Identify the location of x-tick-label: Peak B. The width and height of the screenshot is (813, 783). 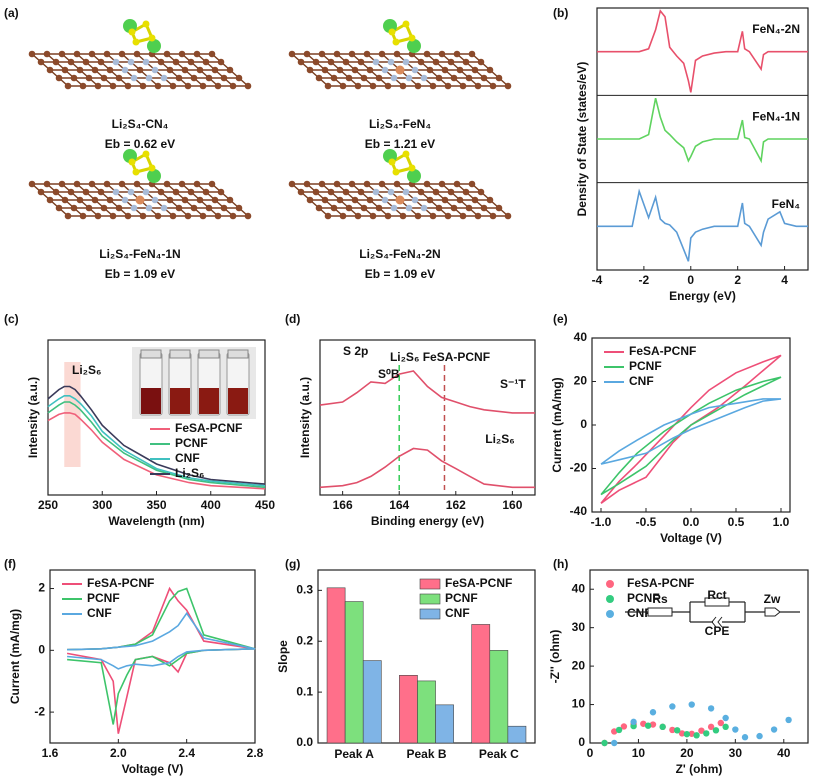
(426, 754).